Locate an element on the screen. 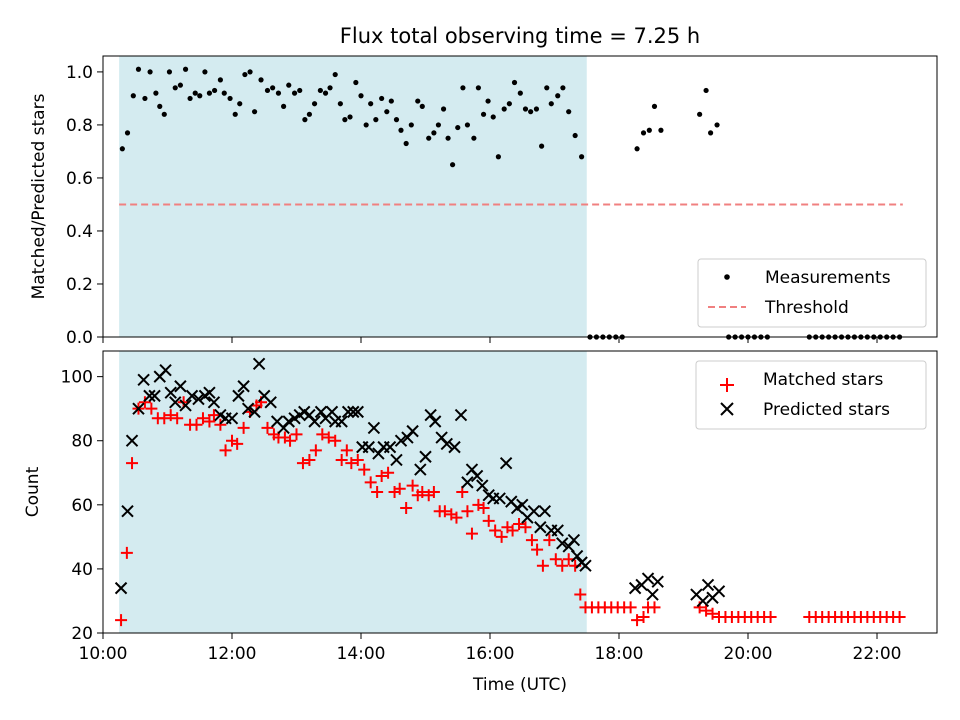 This screenshot has width=960, height=720. x-tick-label: 16:00 is located at coordinates (490, 654).